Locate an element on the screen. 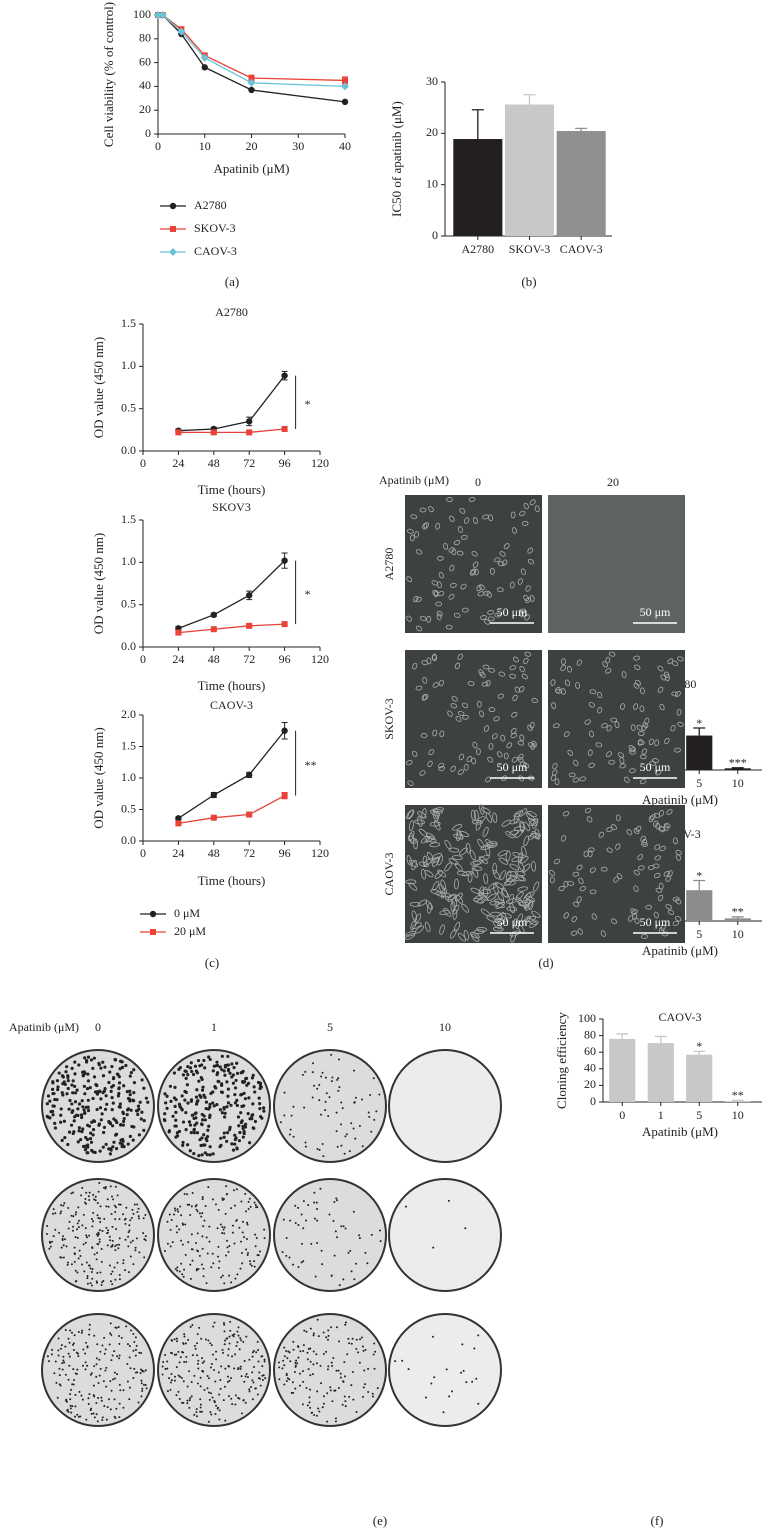  column-label: 0 is located at coordinates (98, 1027).